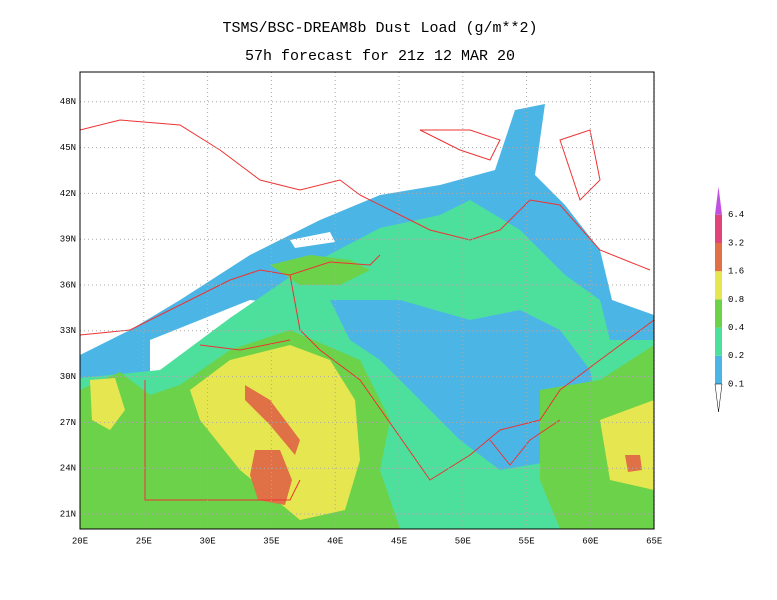 The image size is (777, 600). I want to click on colorbar-label: 0.1, so click(736, 384).